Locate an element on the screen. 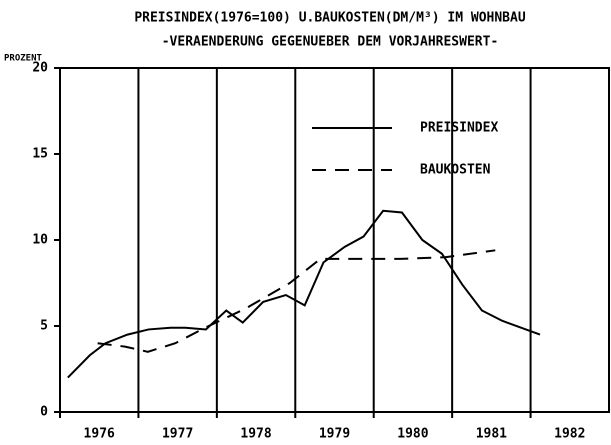 The height and width of the screenshot is (445, 611). y-axis-label: PROZENT is located at coordinates (23, 59).